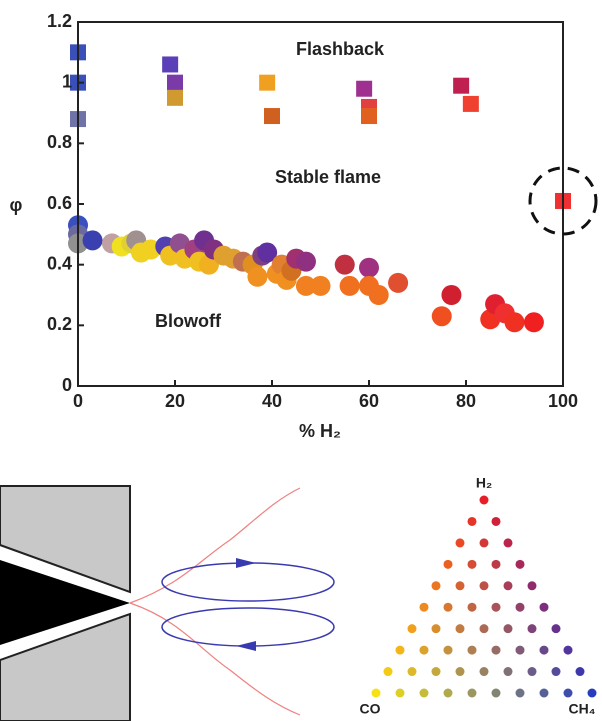  I want to click on y-axis-label: φ, so click(16, 205).